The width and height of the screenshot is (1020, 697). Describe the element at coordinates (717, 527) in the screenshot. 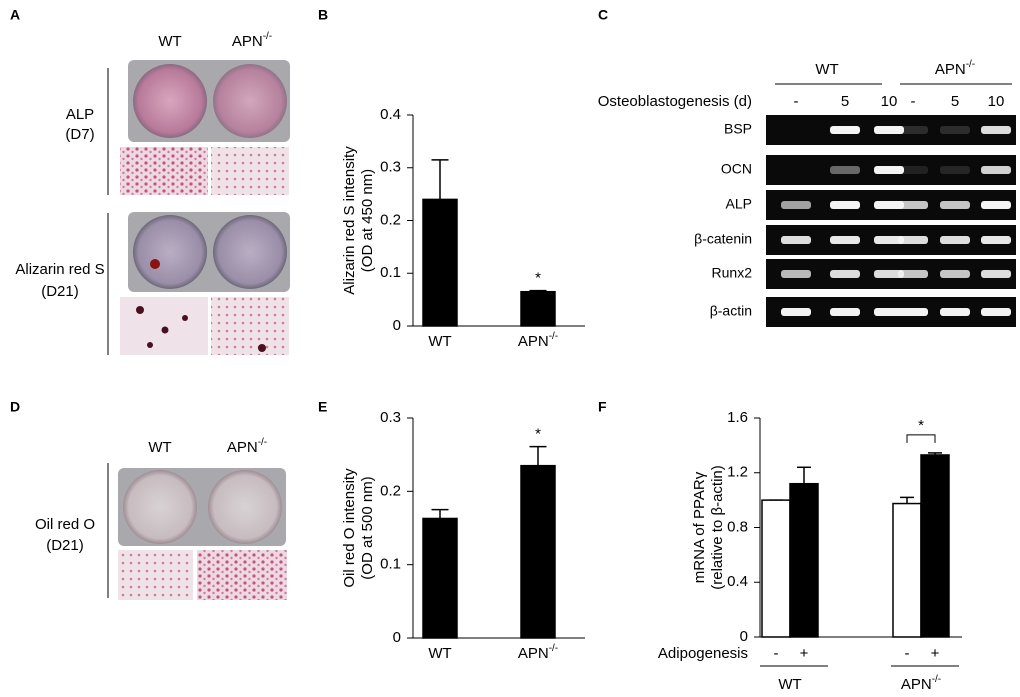

I see `y-axis-label: (relative to β-actin)` at that location.